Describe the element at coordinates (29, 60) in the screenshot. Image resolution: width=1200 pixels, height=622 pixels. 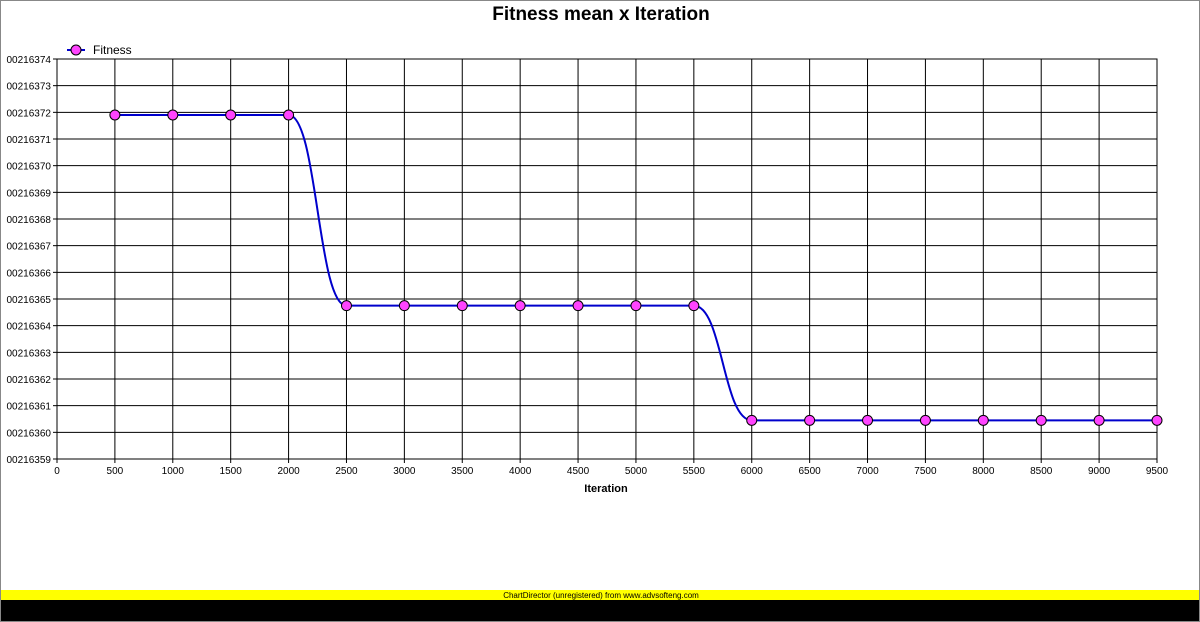
I see `y-tick-label: 00216374` at that location.